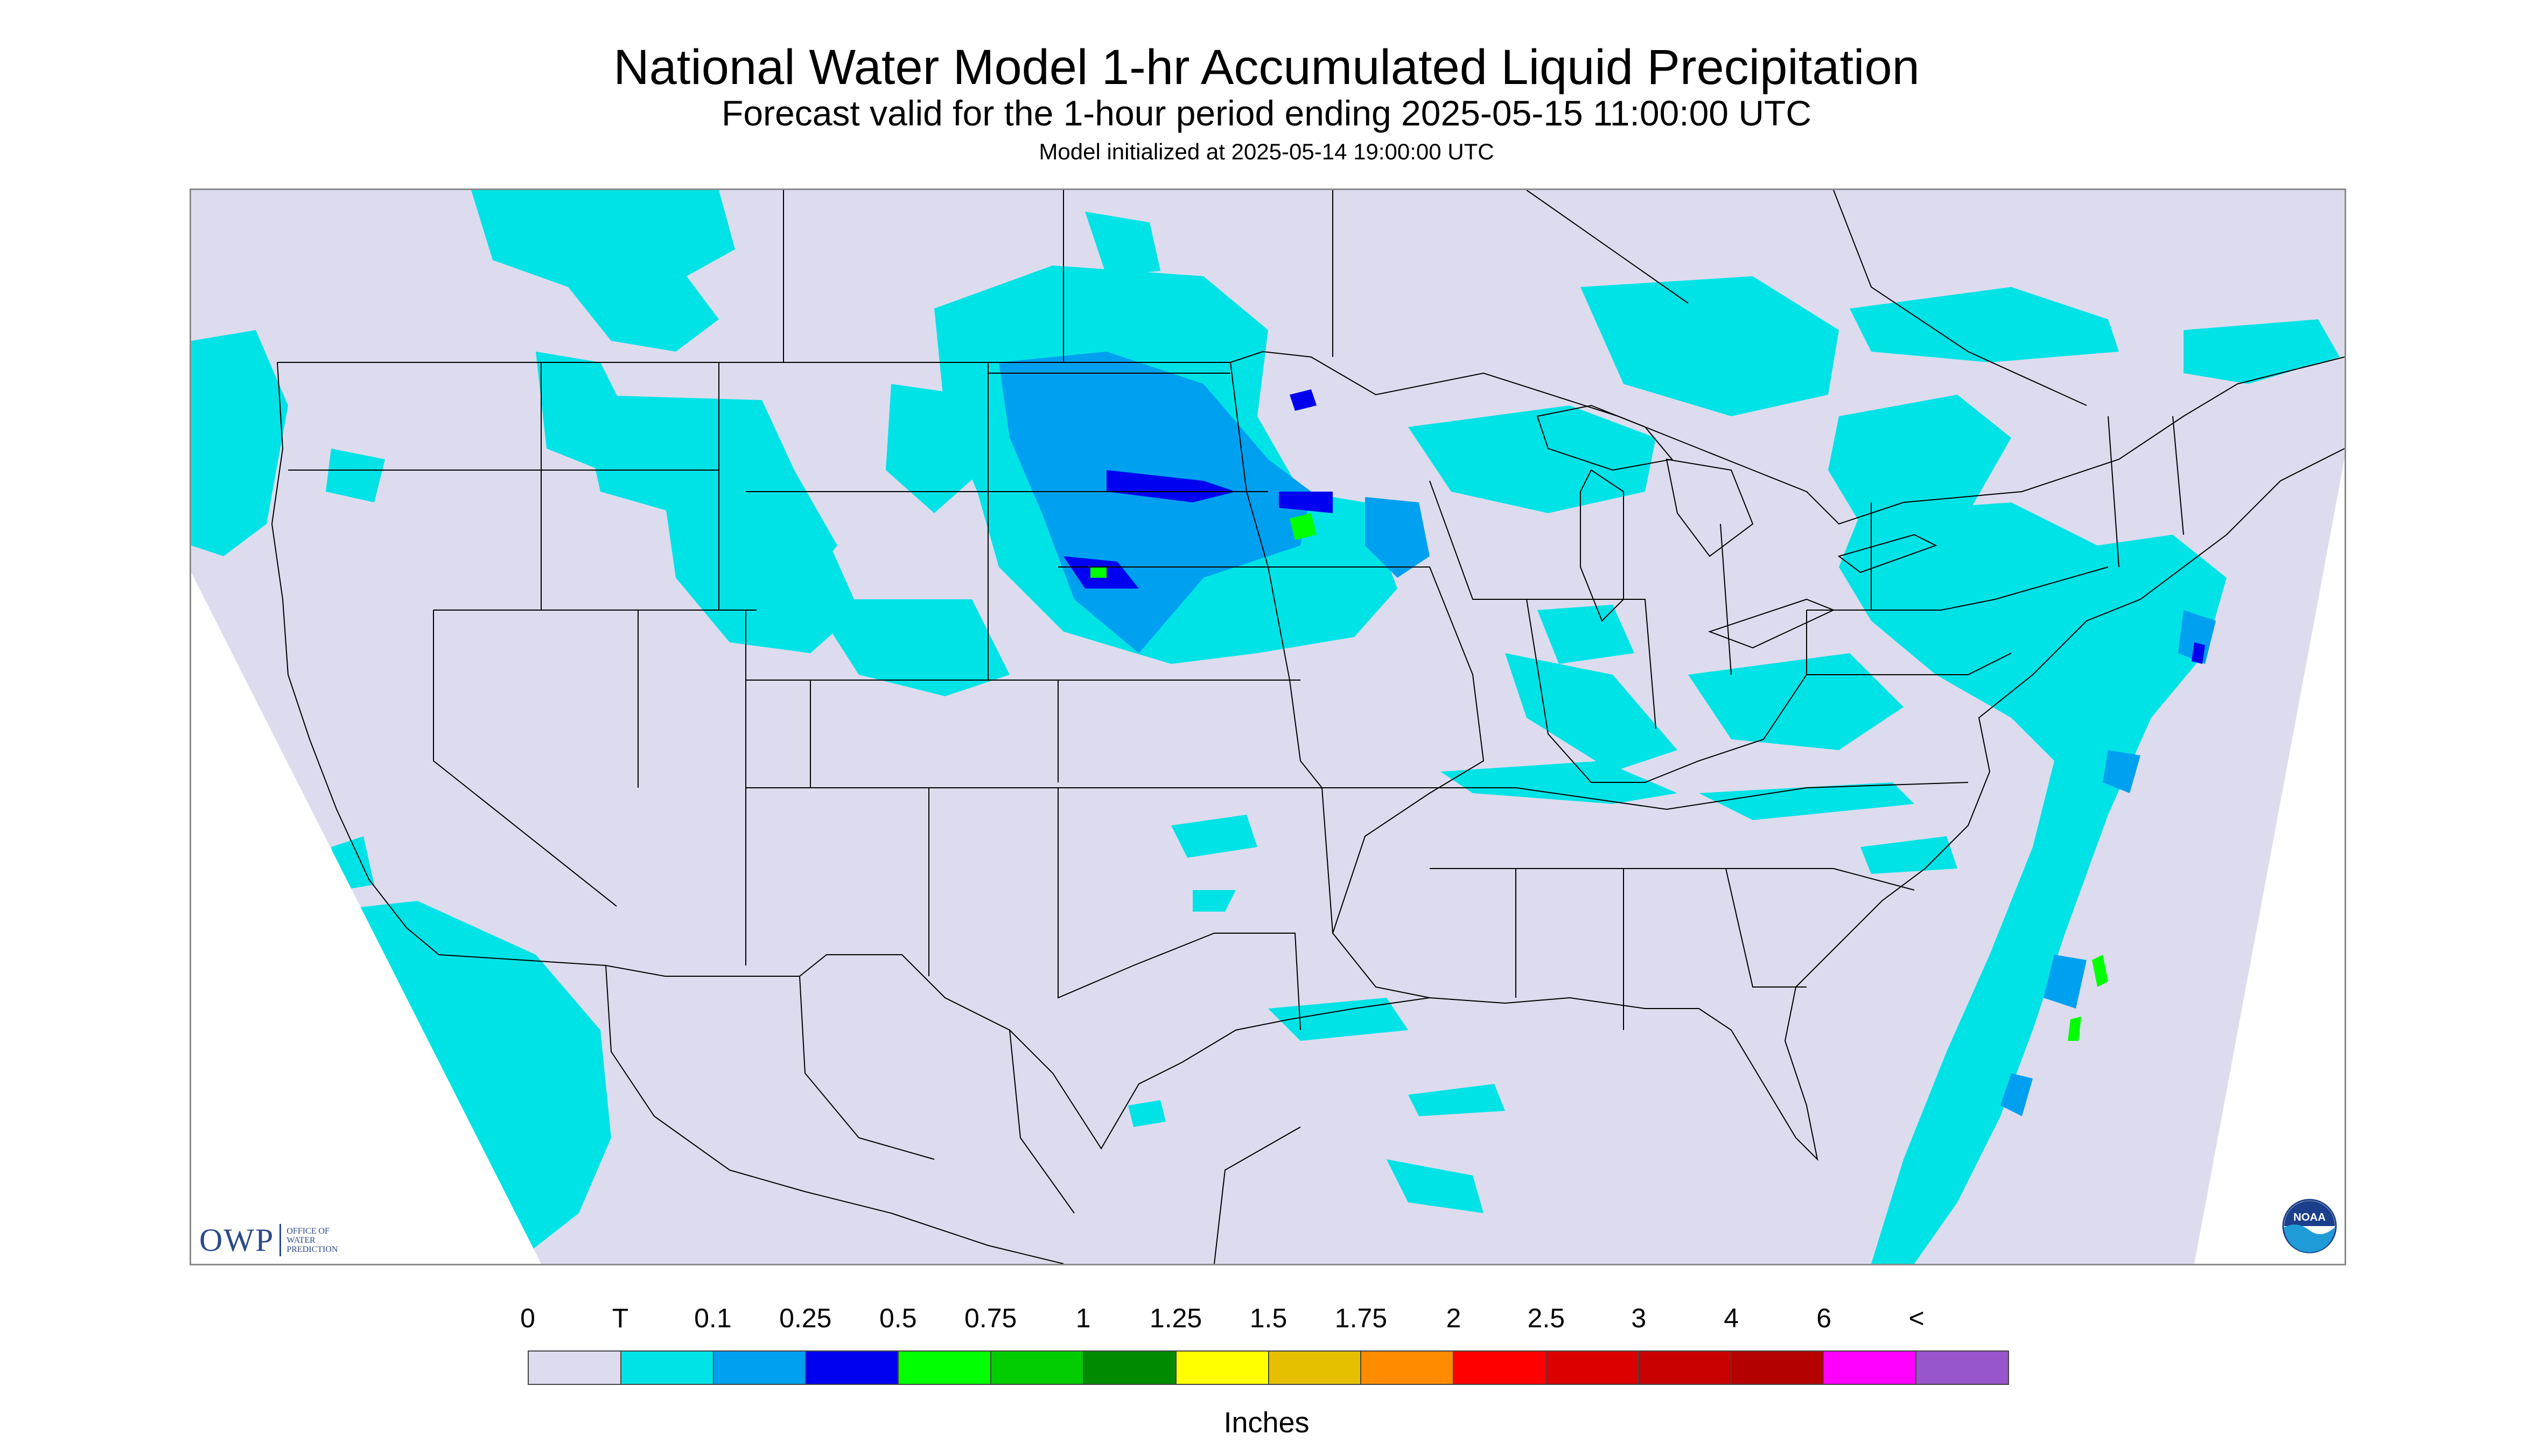  What do you see at coordinates (1607, 247) in the screenshot?
I see `province-line` at bounding box center [1607, 247].